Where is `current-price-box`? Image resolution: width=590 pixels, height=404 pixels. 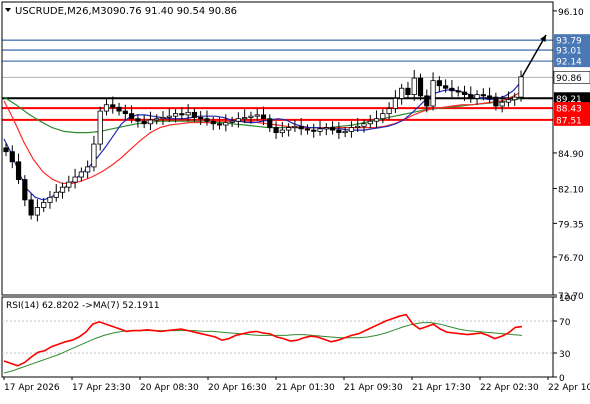 current-price-box is located at coordinates (571, 77).